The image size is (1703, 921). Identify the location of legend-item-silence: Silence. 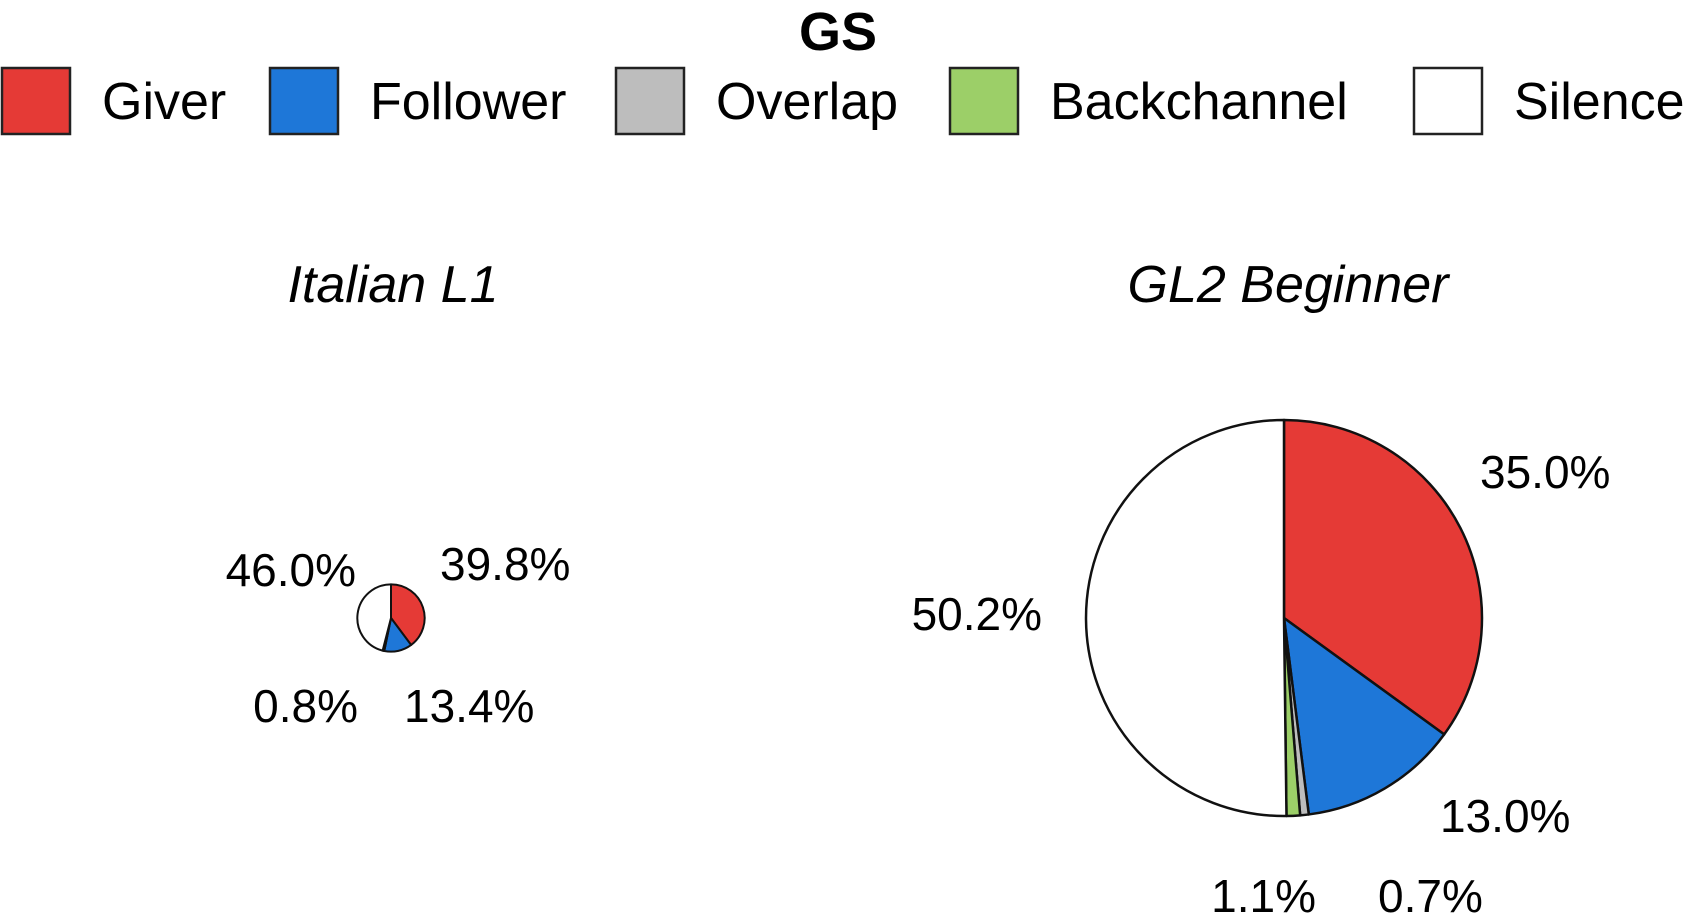
(1548, 101).